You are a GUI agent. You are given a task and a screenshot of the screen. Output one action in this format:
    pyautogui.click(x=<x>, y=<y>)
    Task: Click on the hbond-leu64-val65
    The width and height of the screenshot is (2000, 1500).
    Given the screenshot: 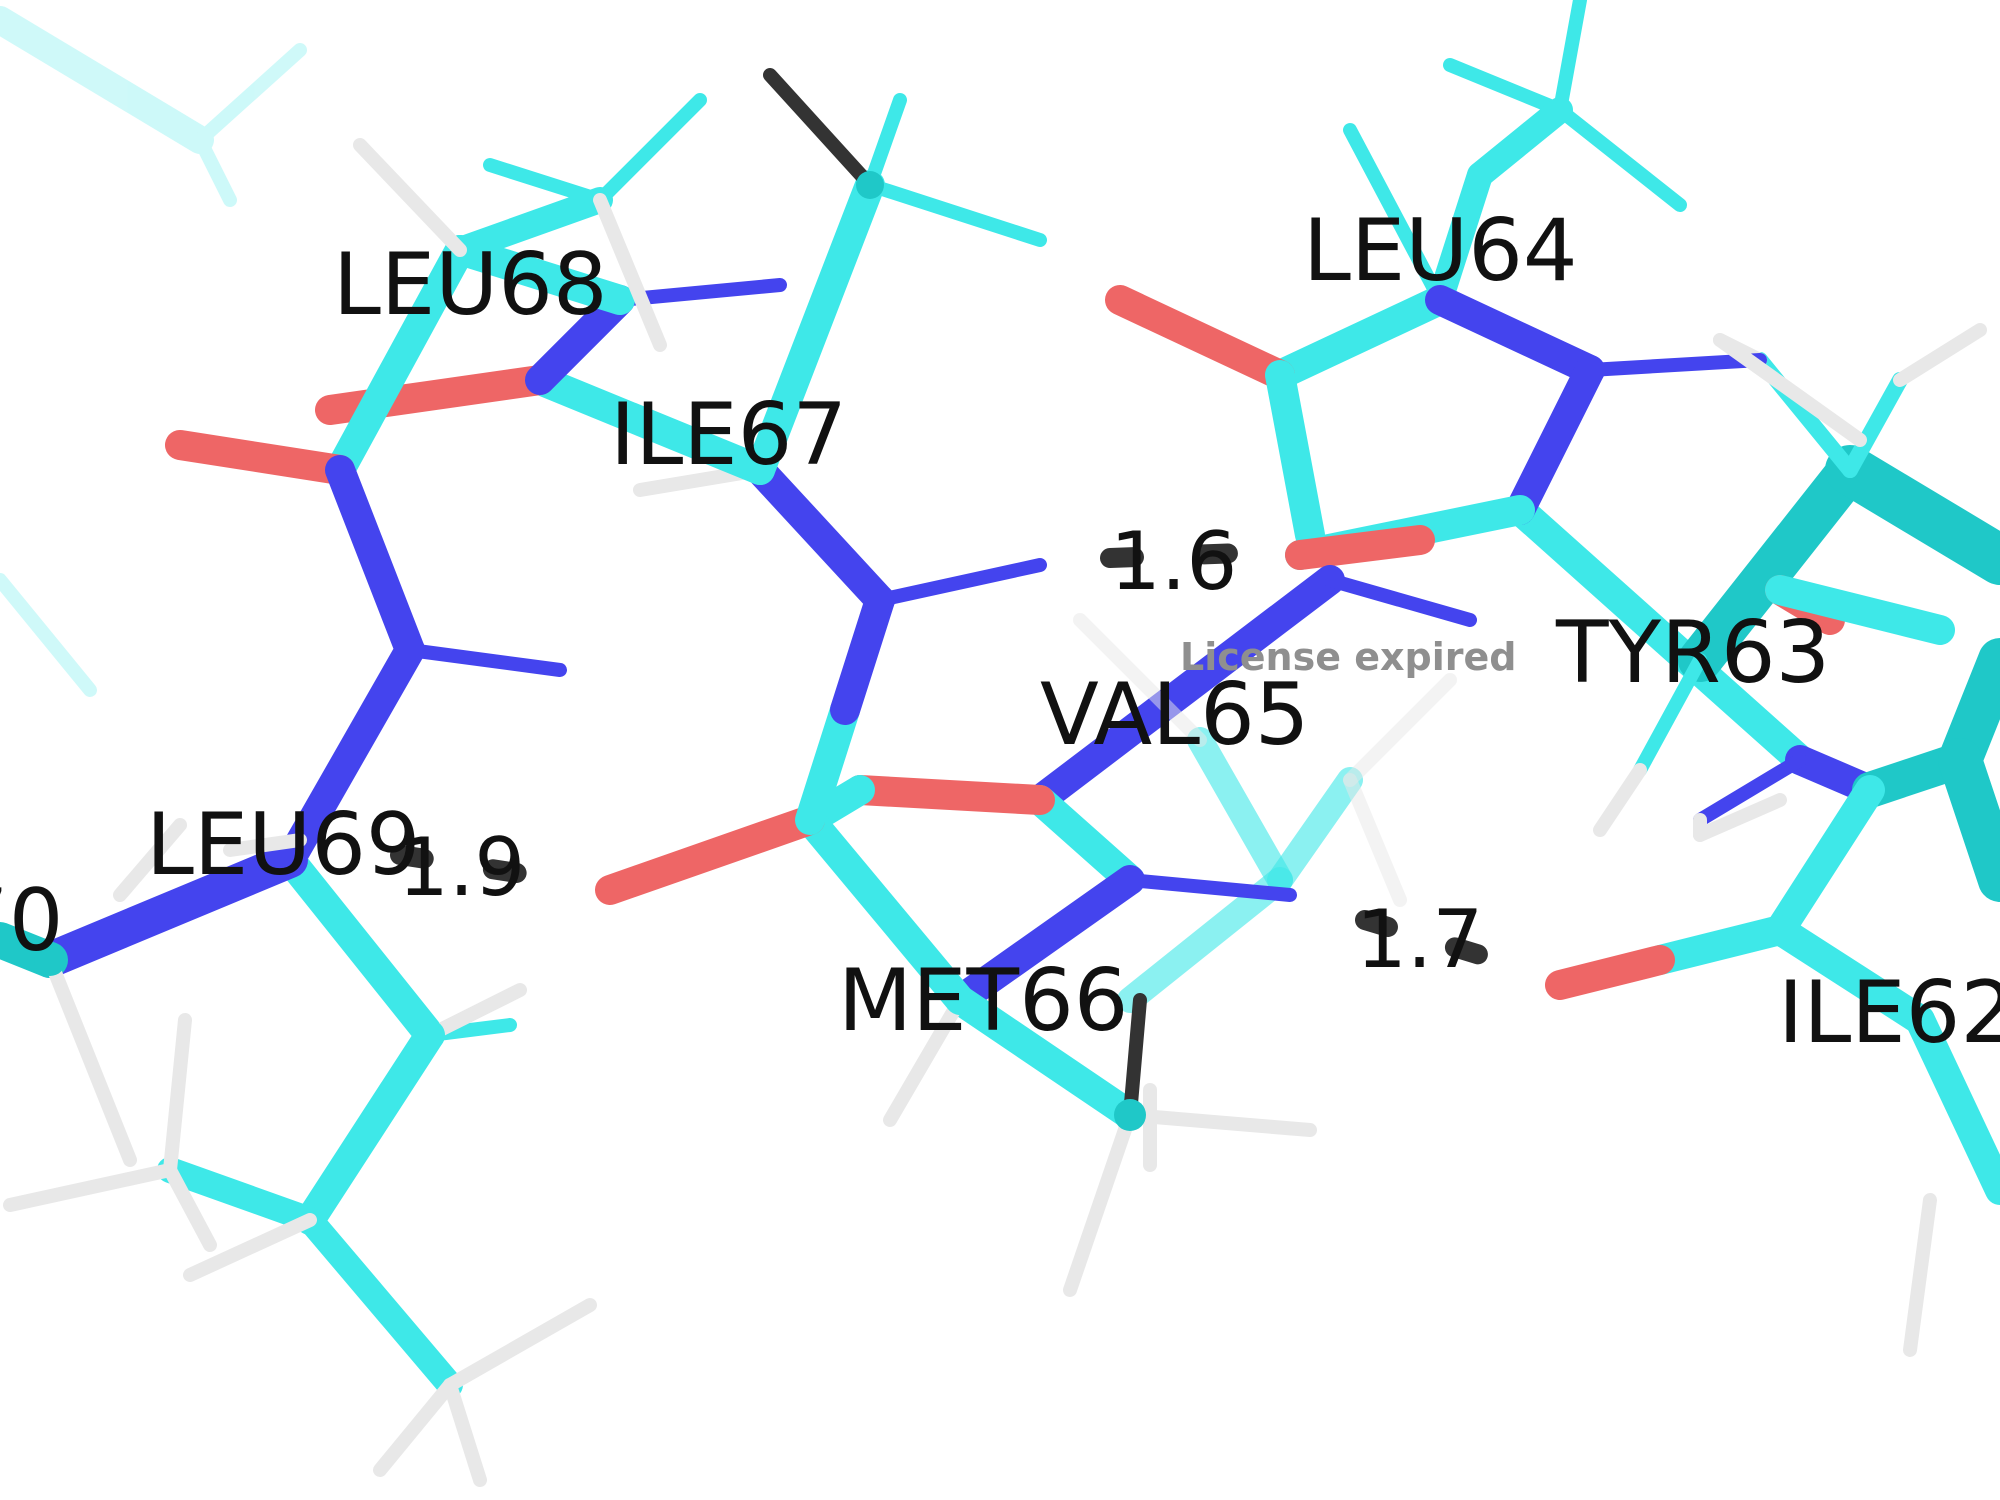 What is the action you would take?
    pyautogui.click(x=1175, y=555)
    